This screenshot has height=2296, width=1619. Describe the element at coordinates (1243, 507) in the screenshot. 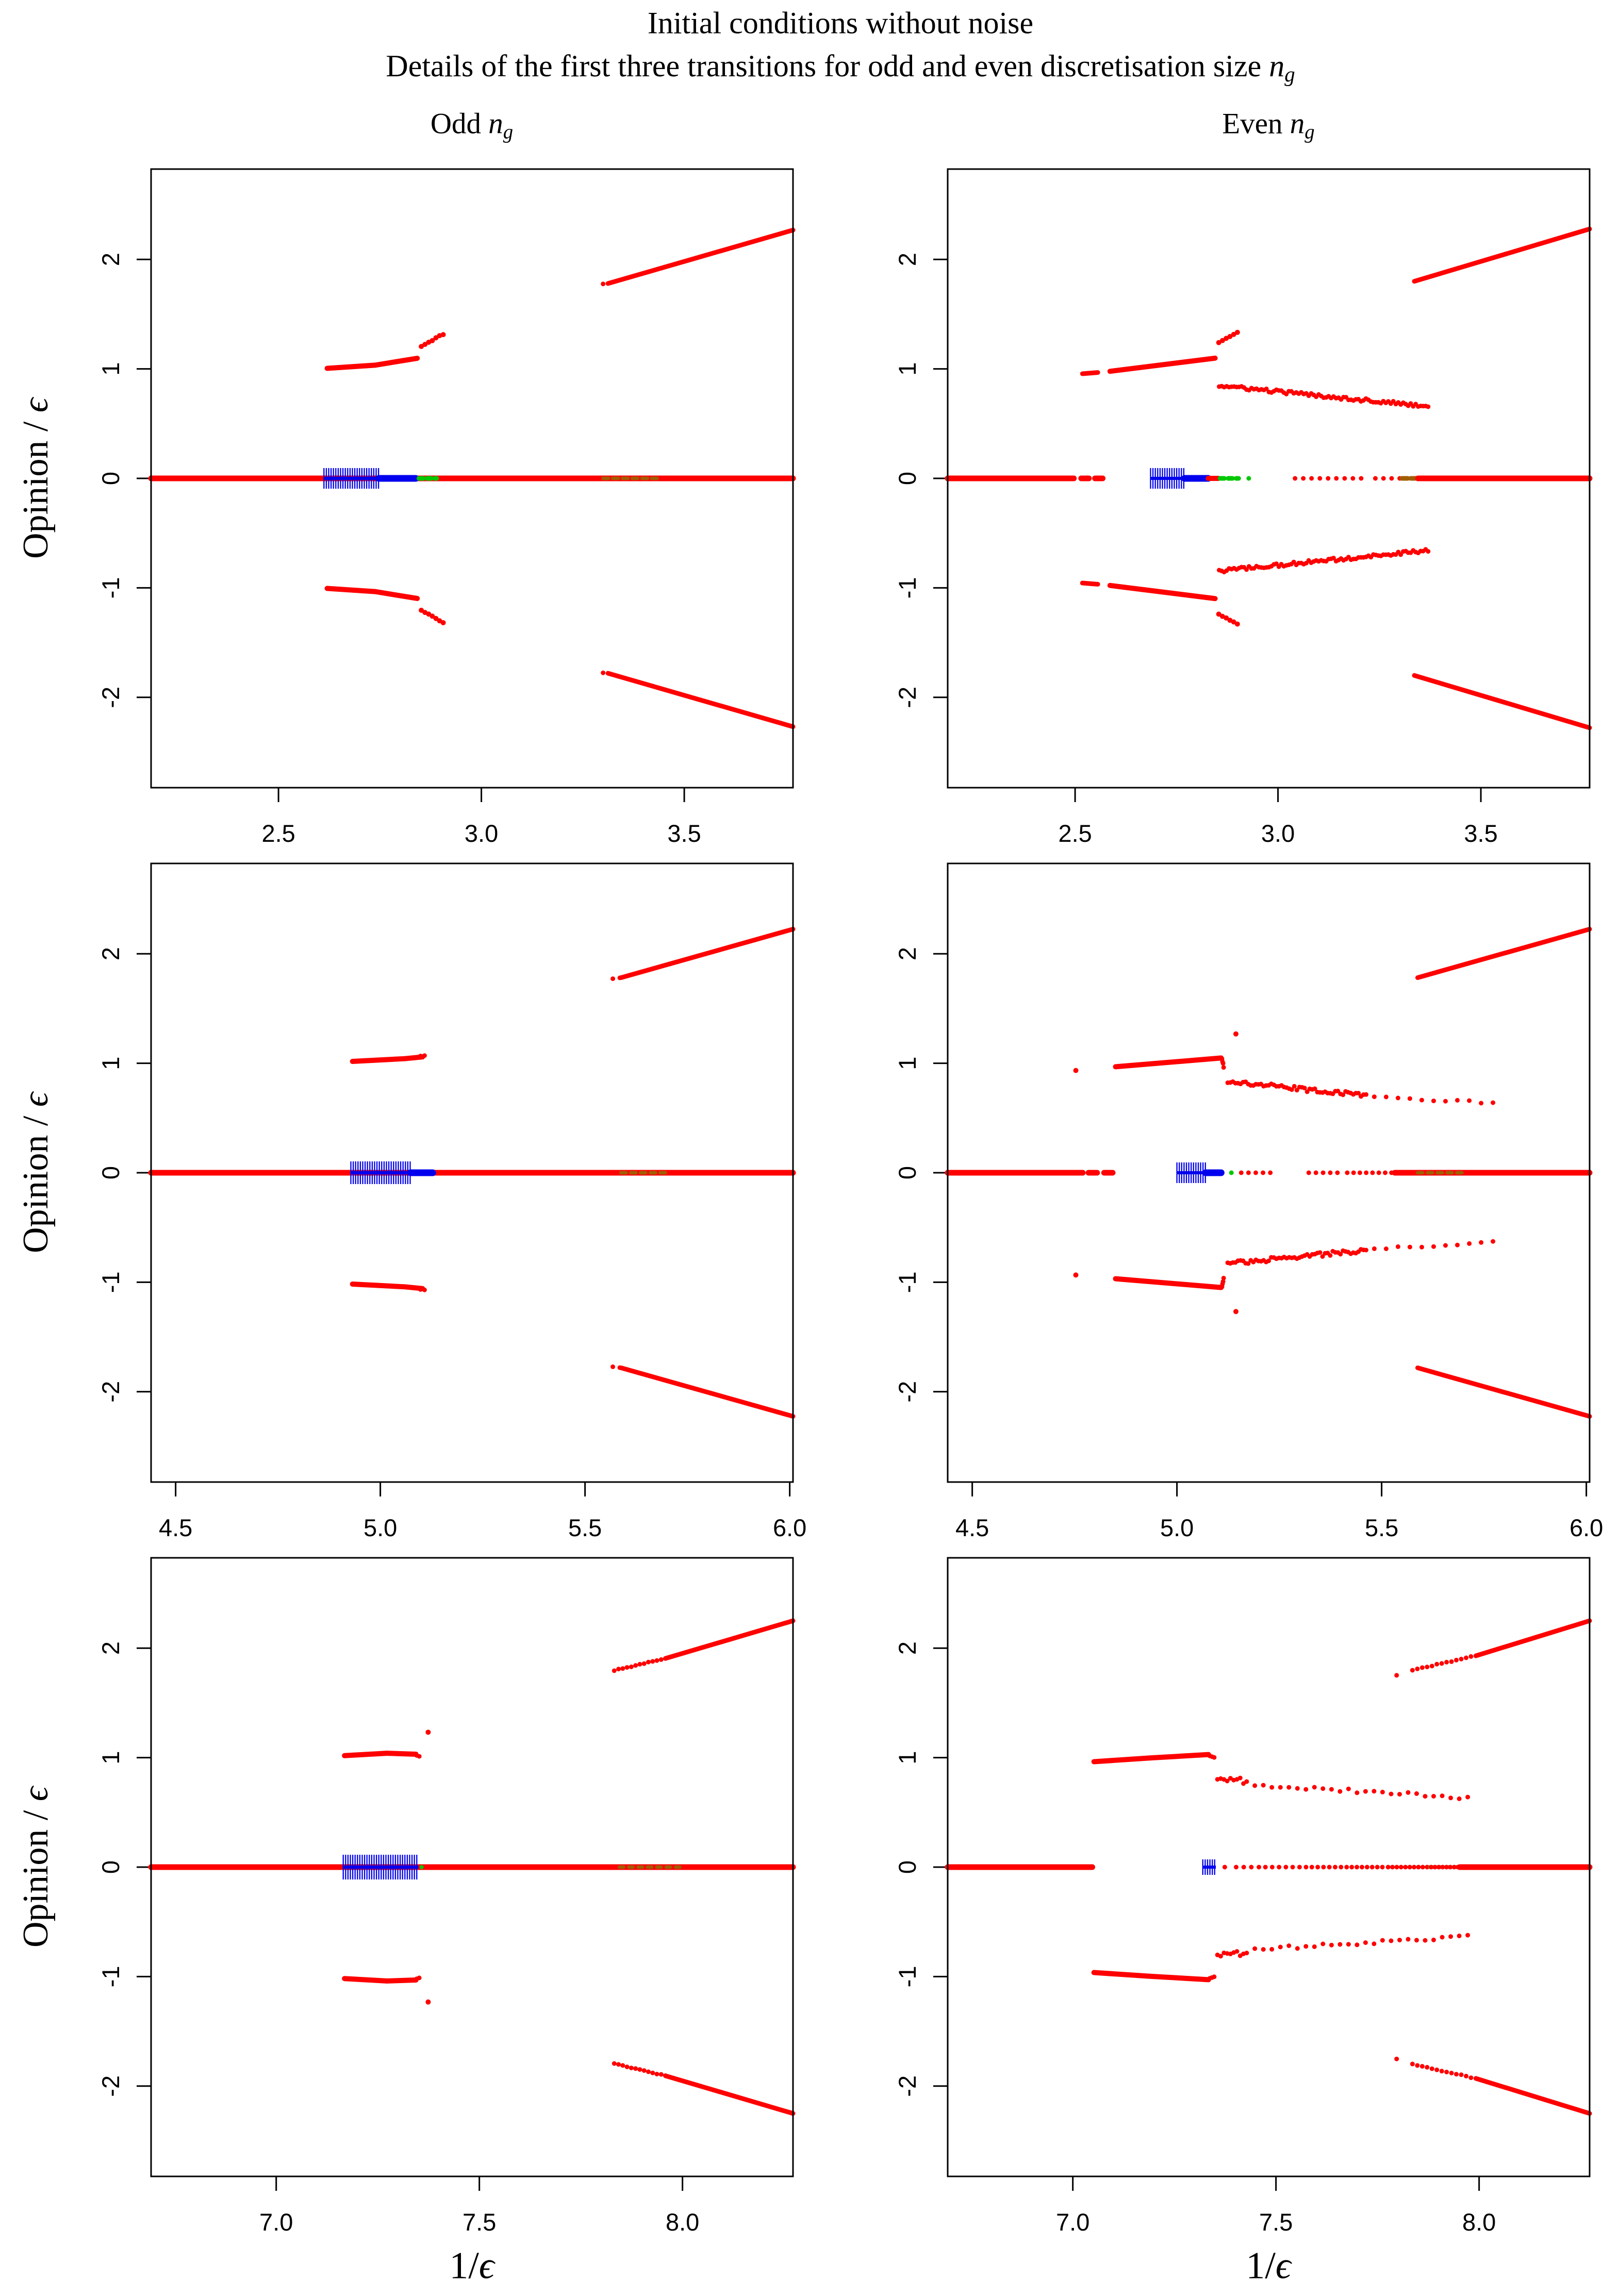

I see `plot-panel-even-transition-1: 2.5 3.0 3.5 -2 -1 0 1 2` at that location.